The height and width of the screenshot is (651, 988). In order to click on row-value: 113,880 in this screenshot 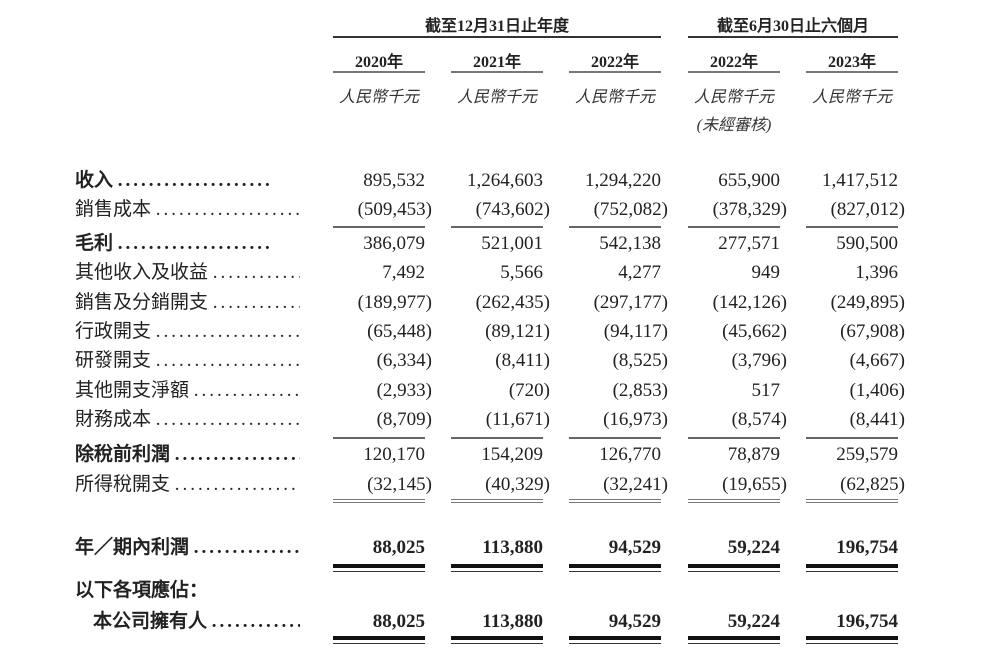, I will do `click(512, 547)`.